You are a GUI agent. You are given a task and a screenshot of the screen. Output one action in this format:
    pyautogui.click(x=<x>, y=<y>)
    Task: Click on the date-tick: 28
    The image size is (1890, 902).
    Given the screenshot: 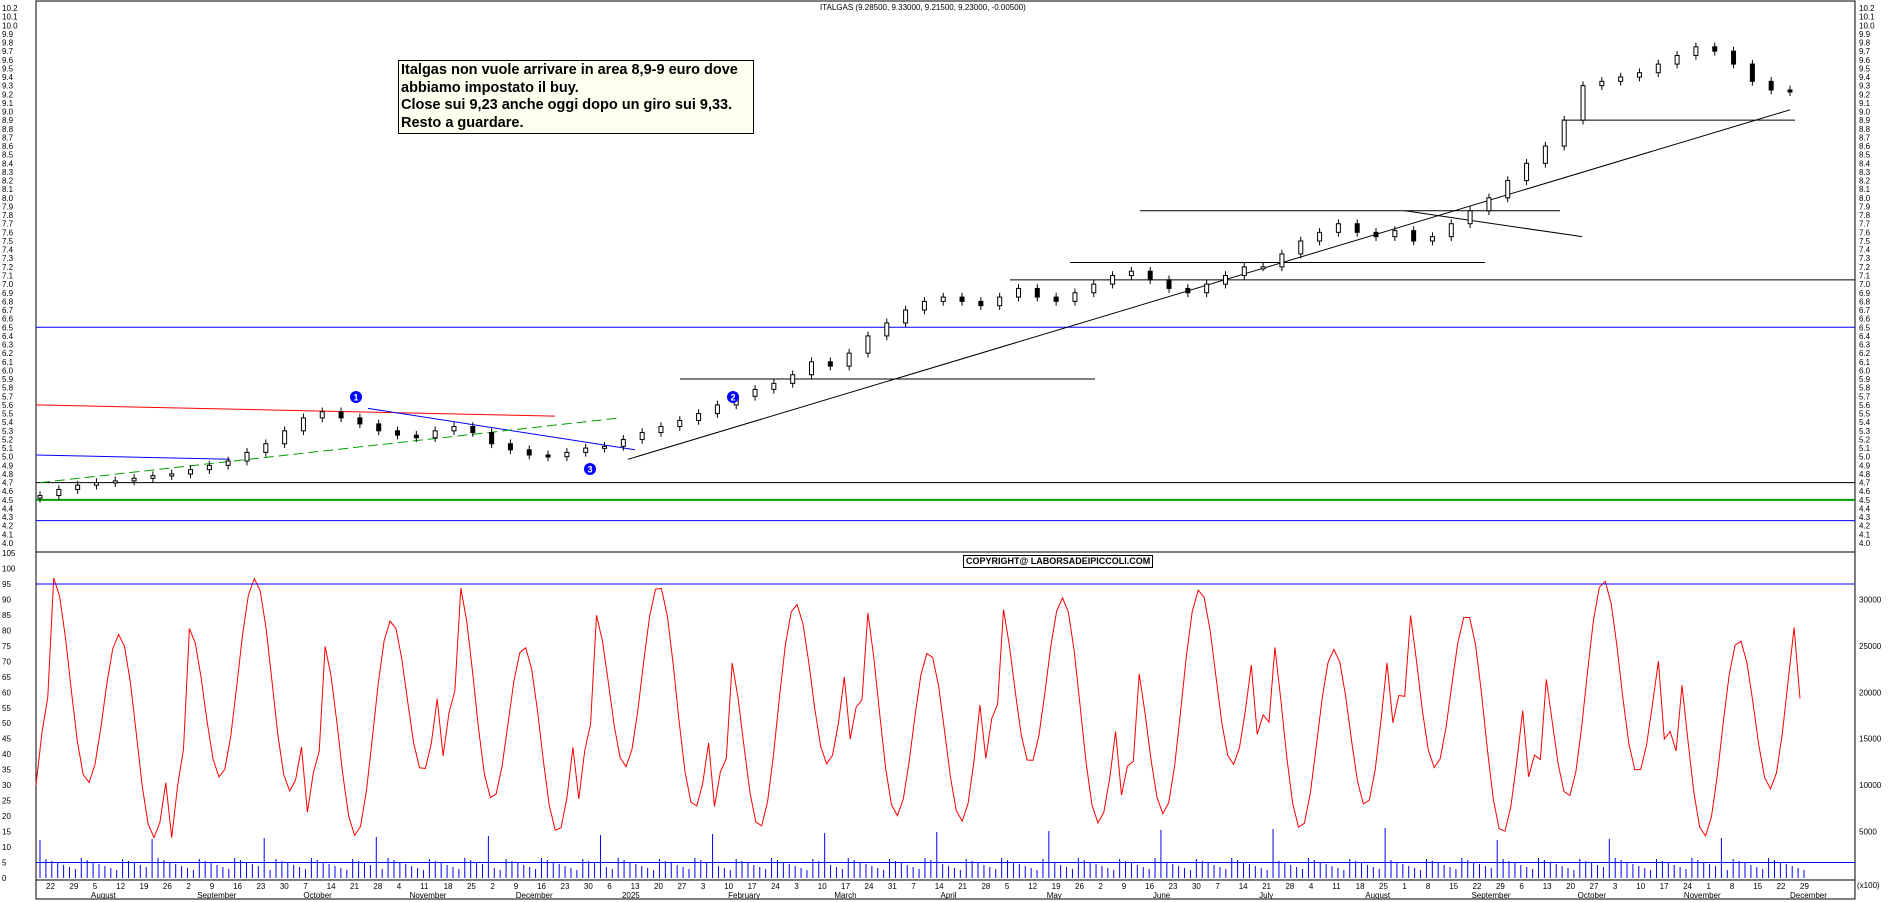 What is the action you would take?
    pyautogui.click(x=1289, y=886)
    